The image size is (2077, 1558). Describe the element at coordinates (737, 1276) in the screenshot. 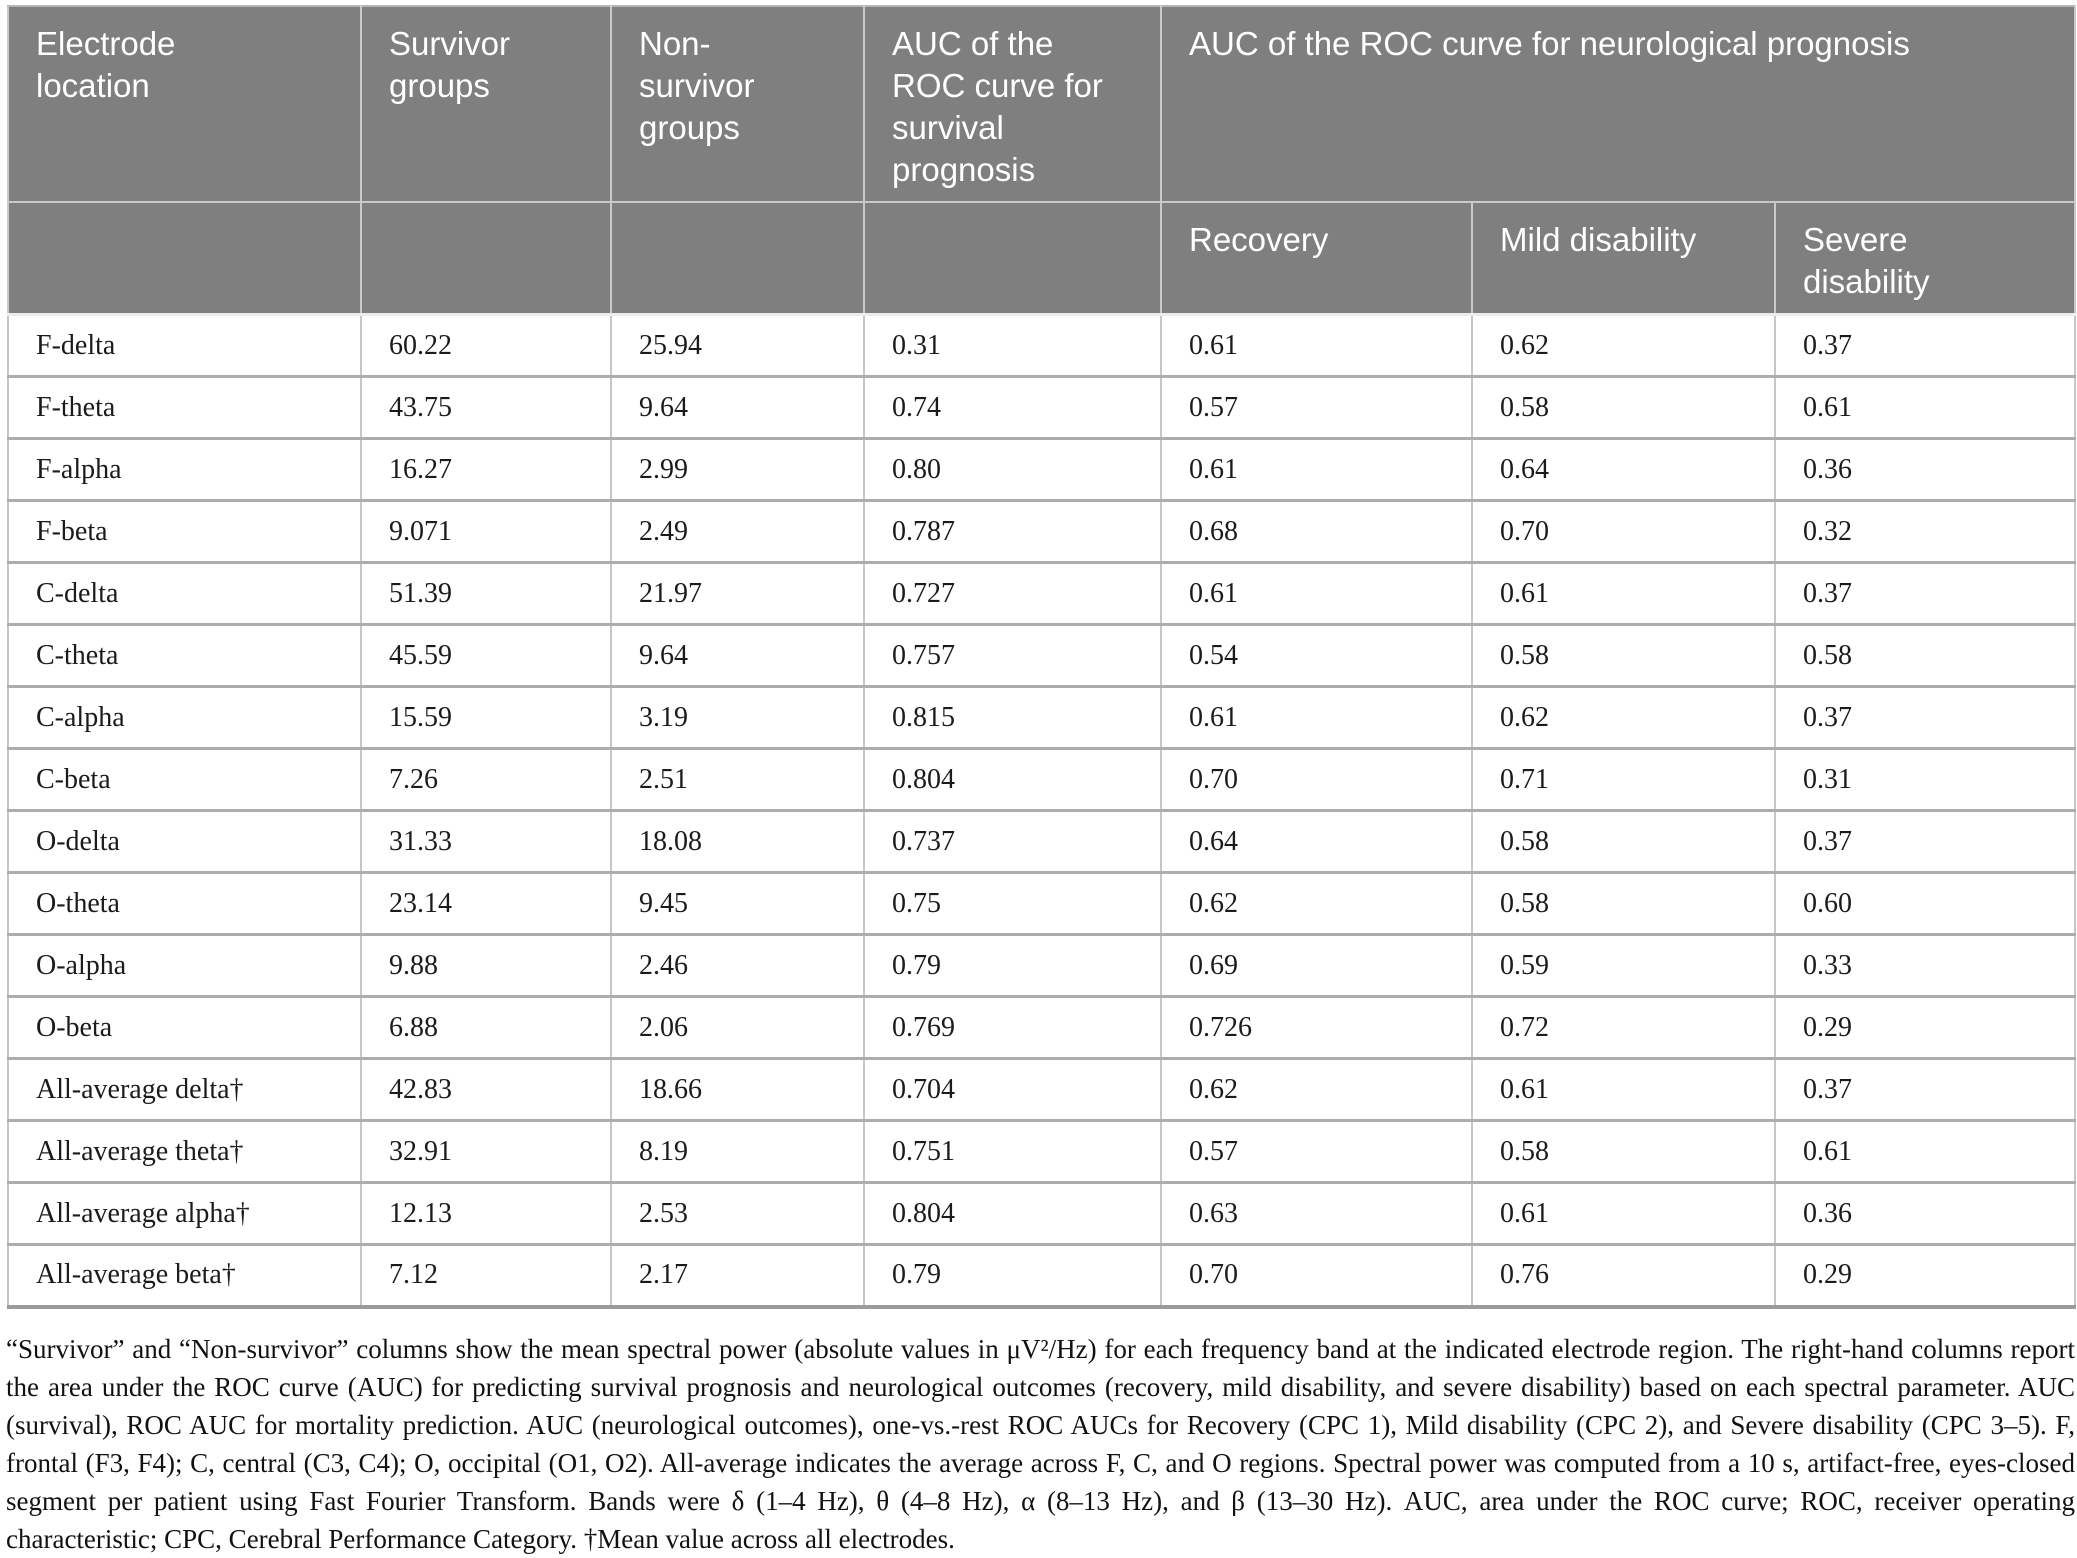

I see `cell-non-survivor-power: 2.17` at that location.